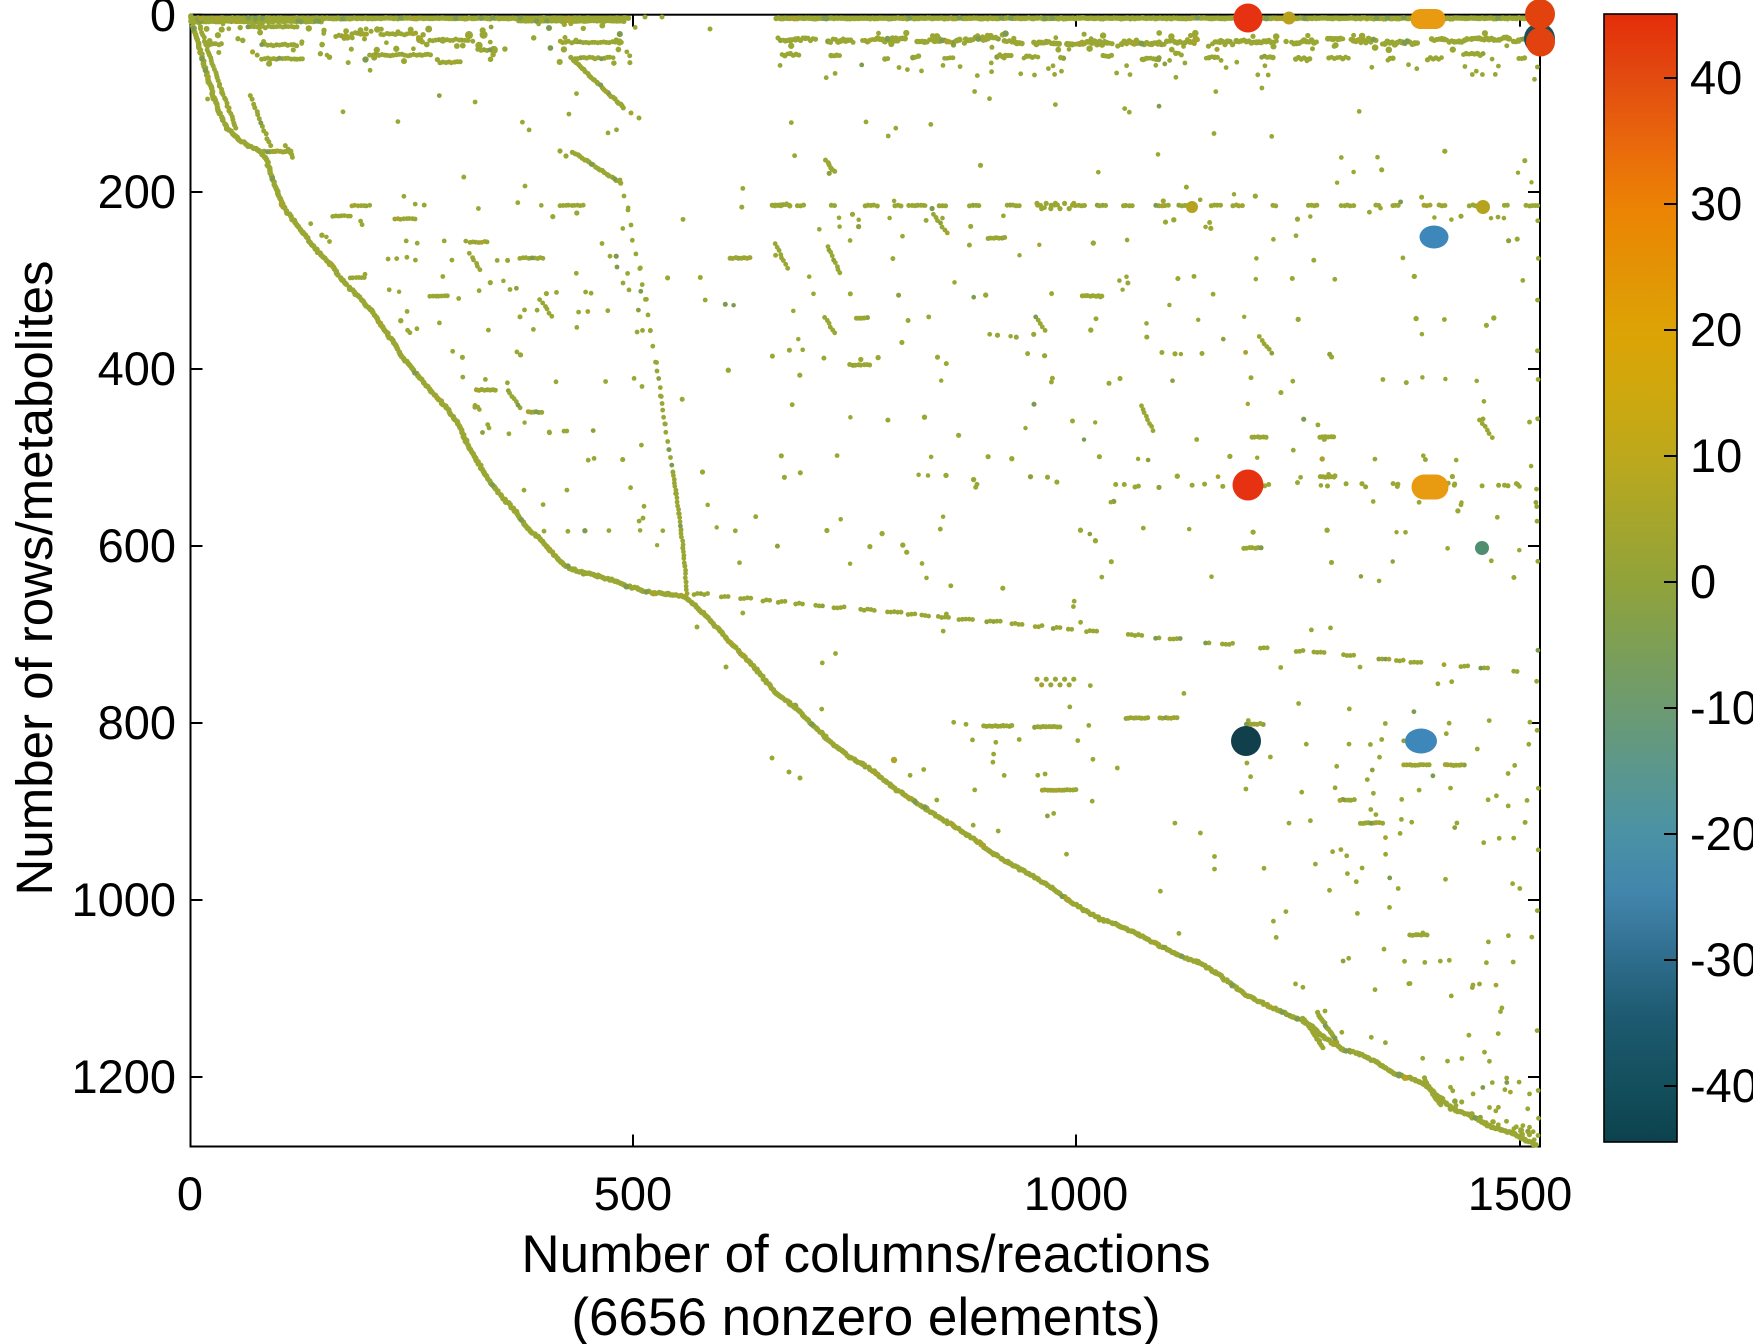 The height and width of the screenshot is (1344, 1753). I want to click on svg-text: 1500, so click(1520, 1193).